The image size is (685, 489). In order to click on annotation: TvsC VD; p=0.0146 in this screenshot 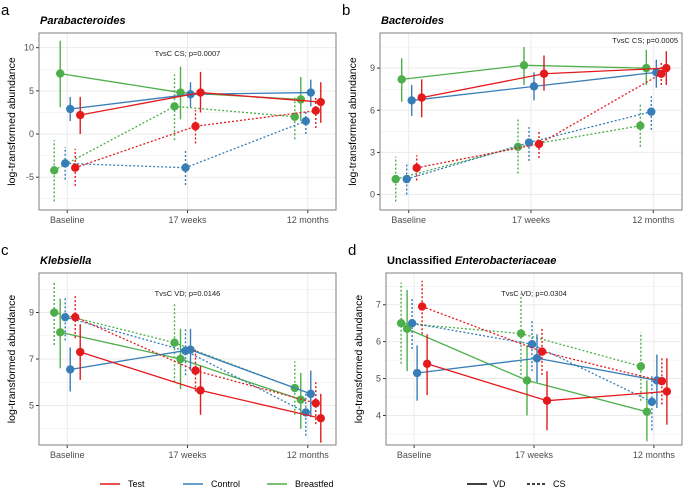, I will do `click(188, 293)`.